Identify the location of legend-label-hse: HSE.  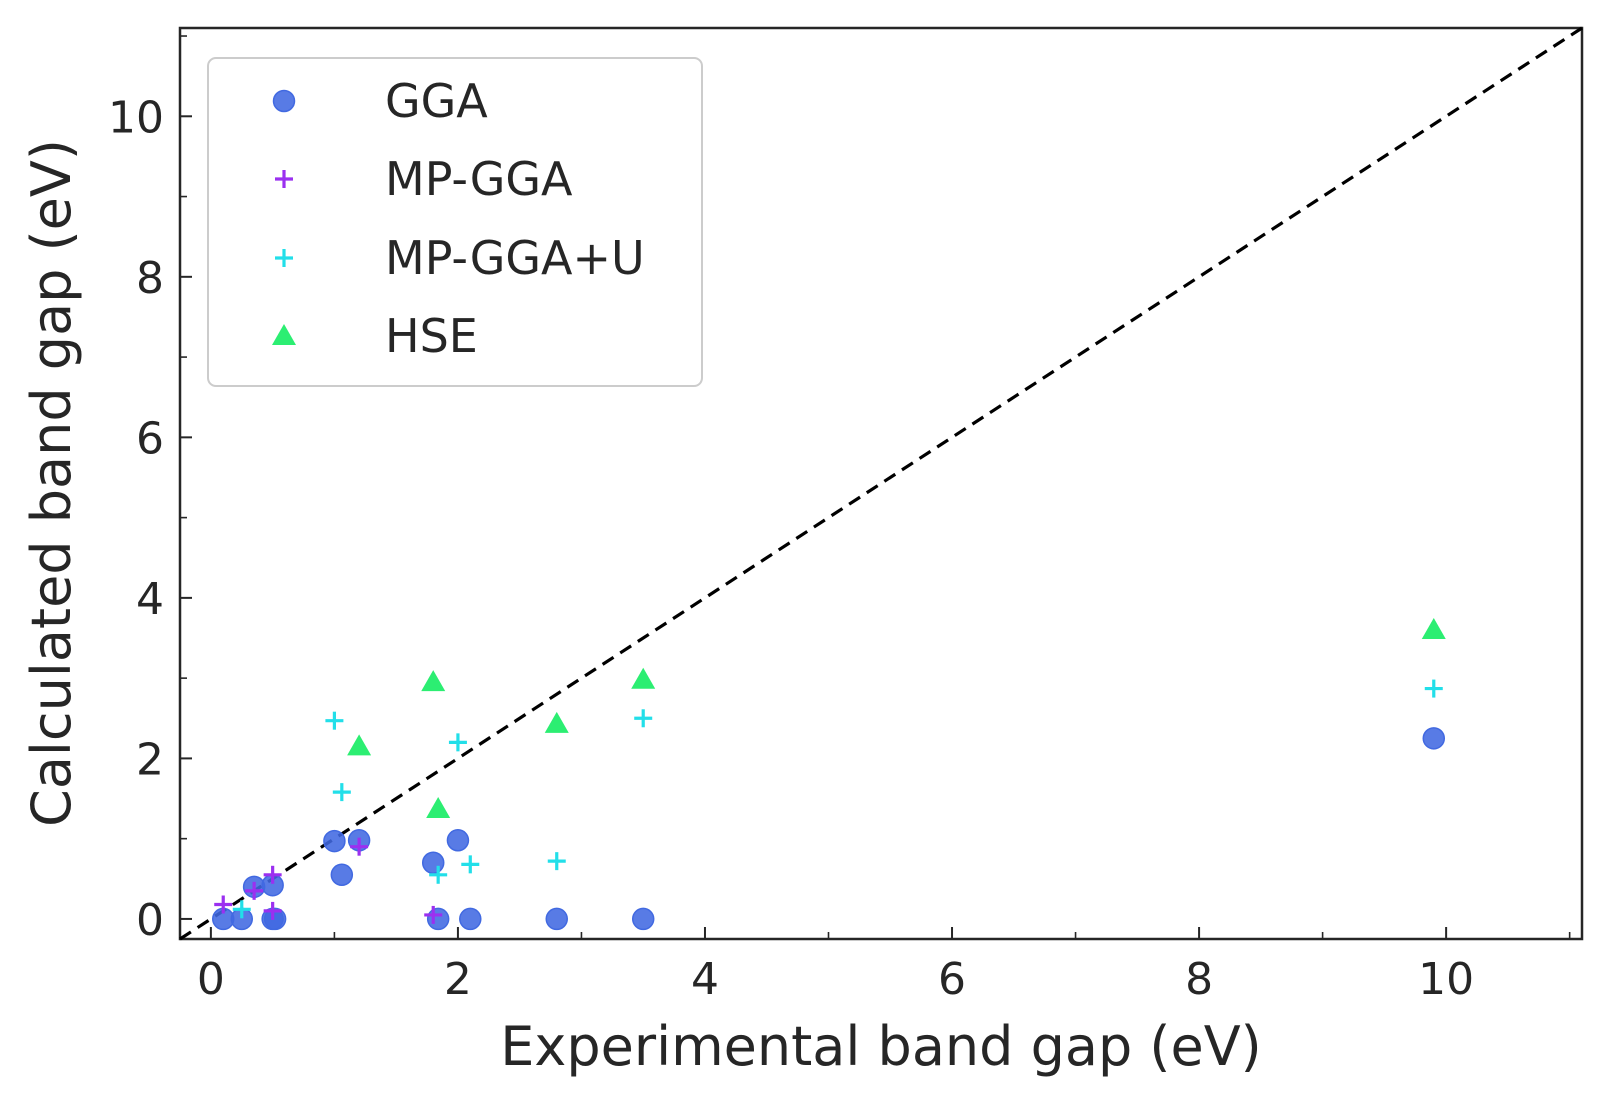
(431, 336).